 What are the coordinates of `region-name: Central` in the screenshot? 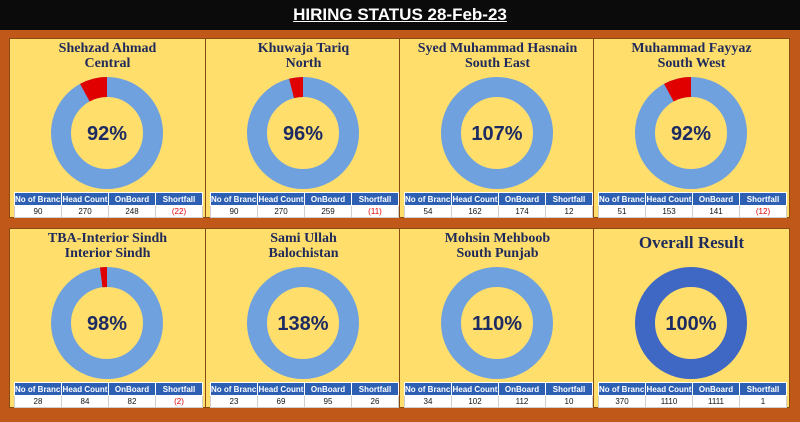 It's located at (107, 63).